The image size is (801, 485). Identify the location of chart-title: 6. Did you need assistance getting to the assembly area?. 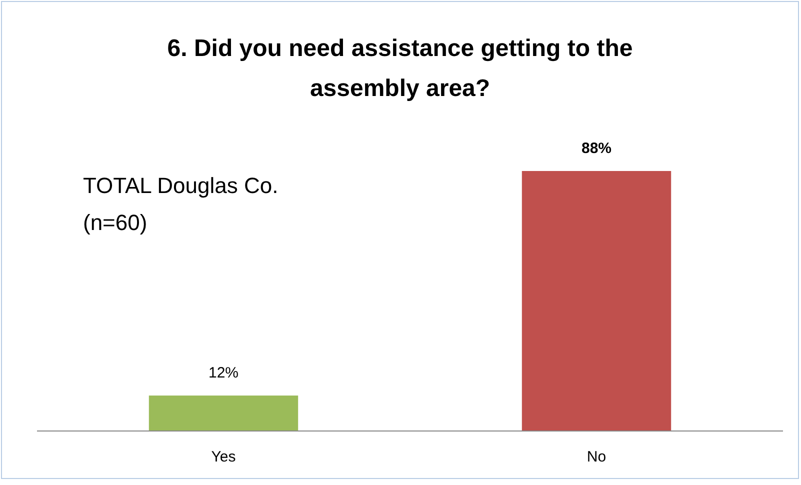
(400, 68).